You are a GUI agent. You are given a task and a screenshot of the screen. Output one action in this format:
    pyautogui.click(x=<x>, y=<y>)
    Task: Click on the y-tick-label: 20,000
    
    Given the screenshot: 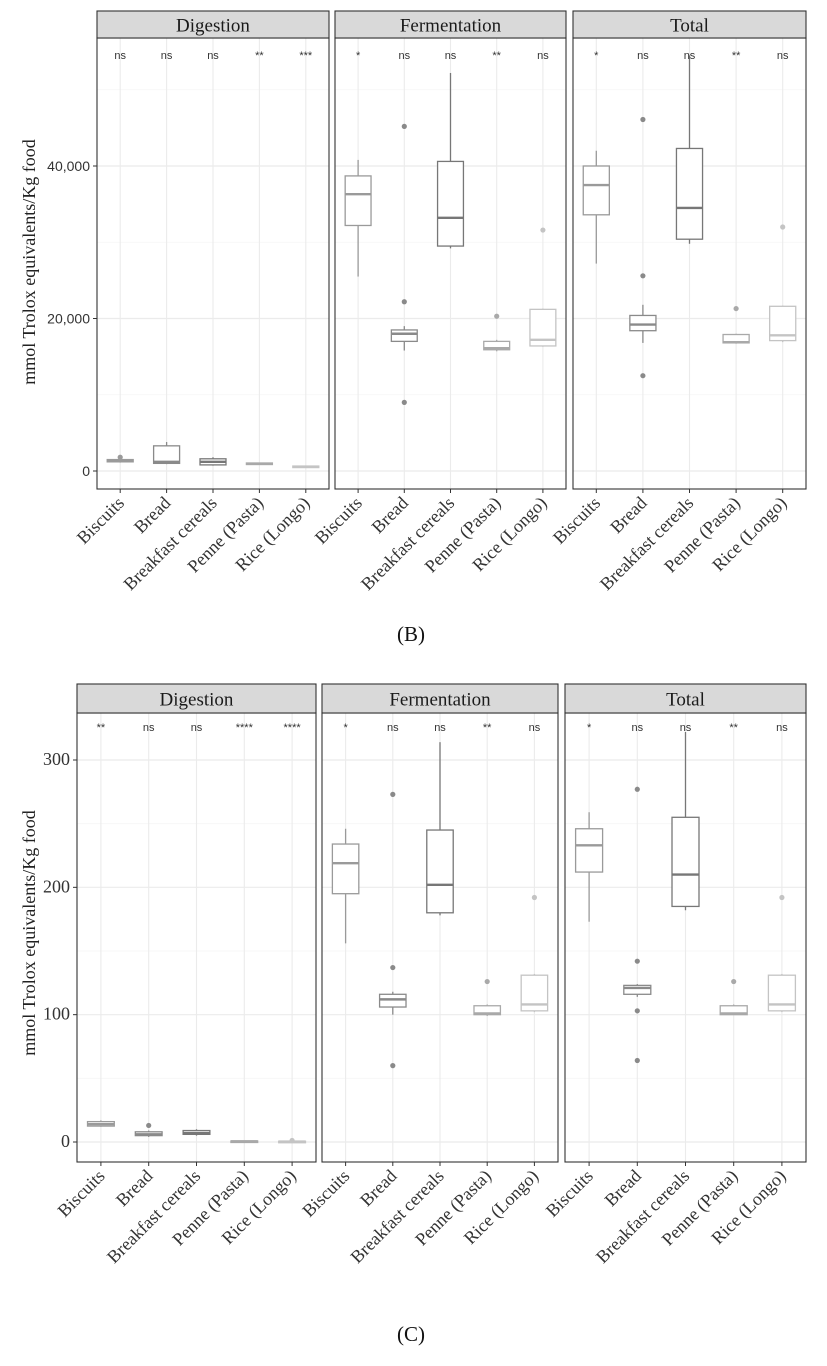 What is the action you would take?
    pyautogui.click(x=68, y=319)
    